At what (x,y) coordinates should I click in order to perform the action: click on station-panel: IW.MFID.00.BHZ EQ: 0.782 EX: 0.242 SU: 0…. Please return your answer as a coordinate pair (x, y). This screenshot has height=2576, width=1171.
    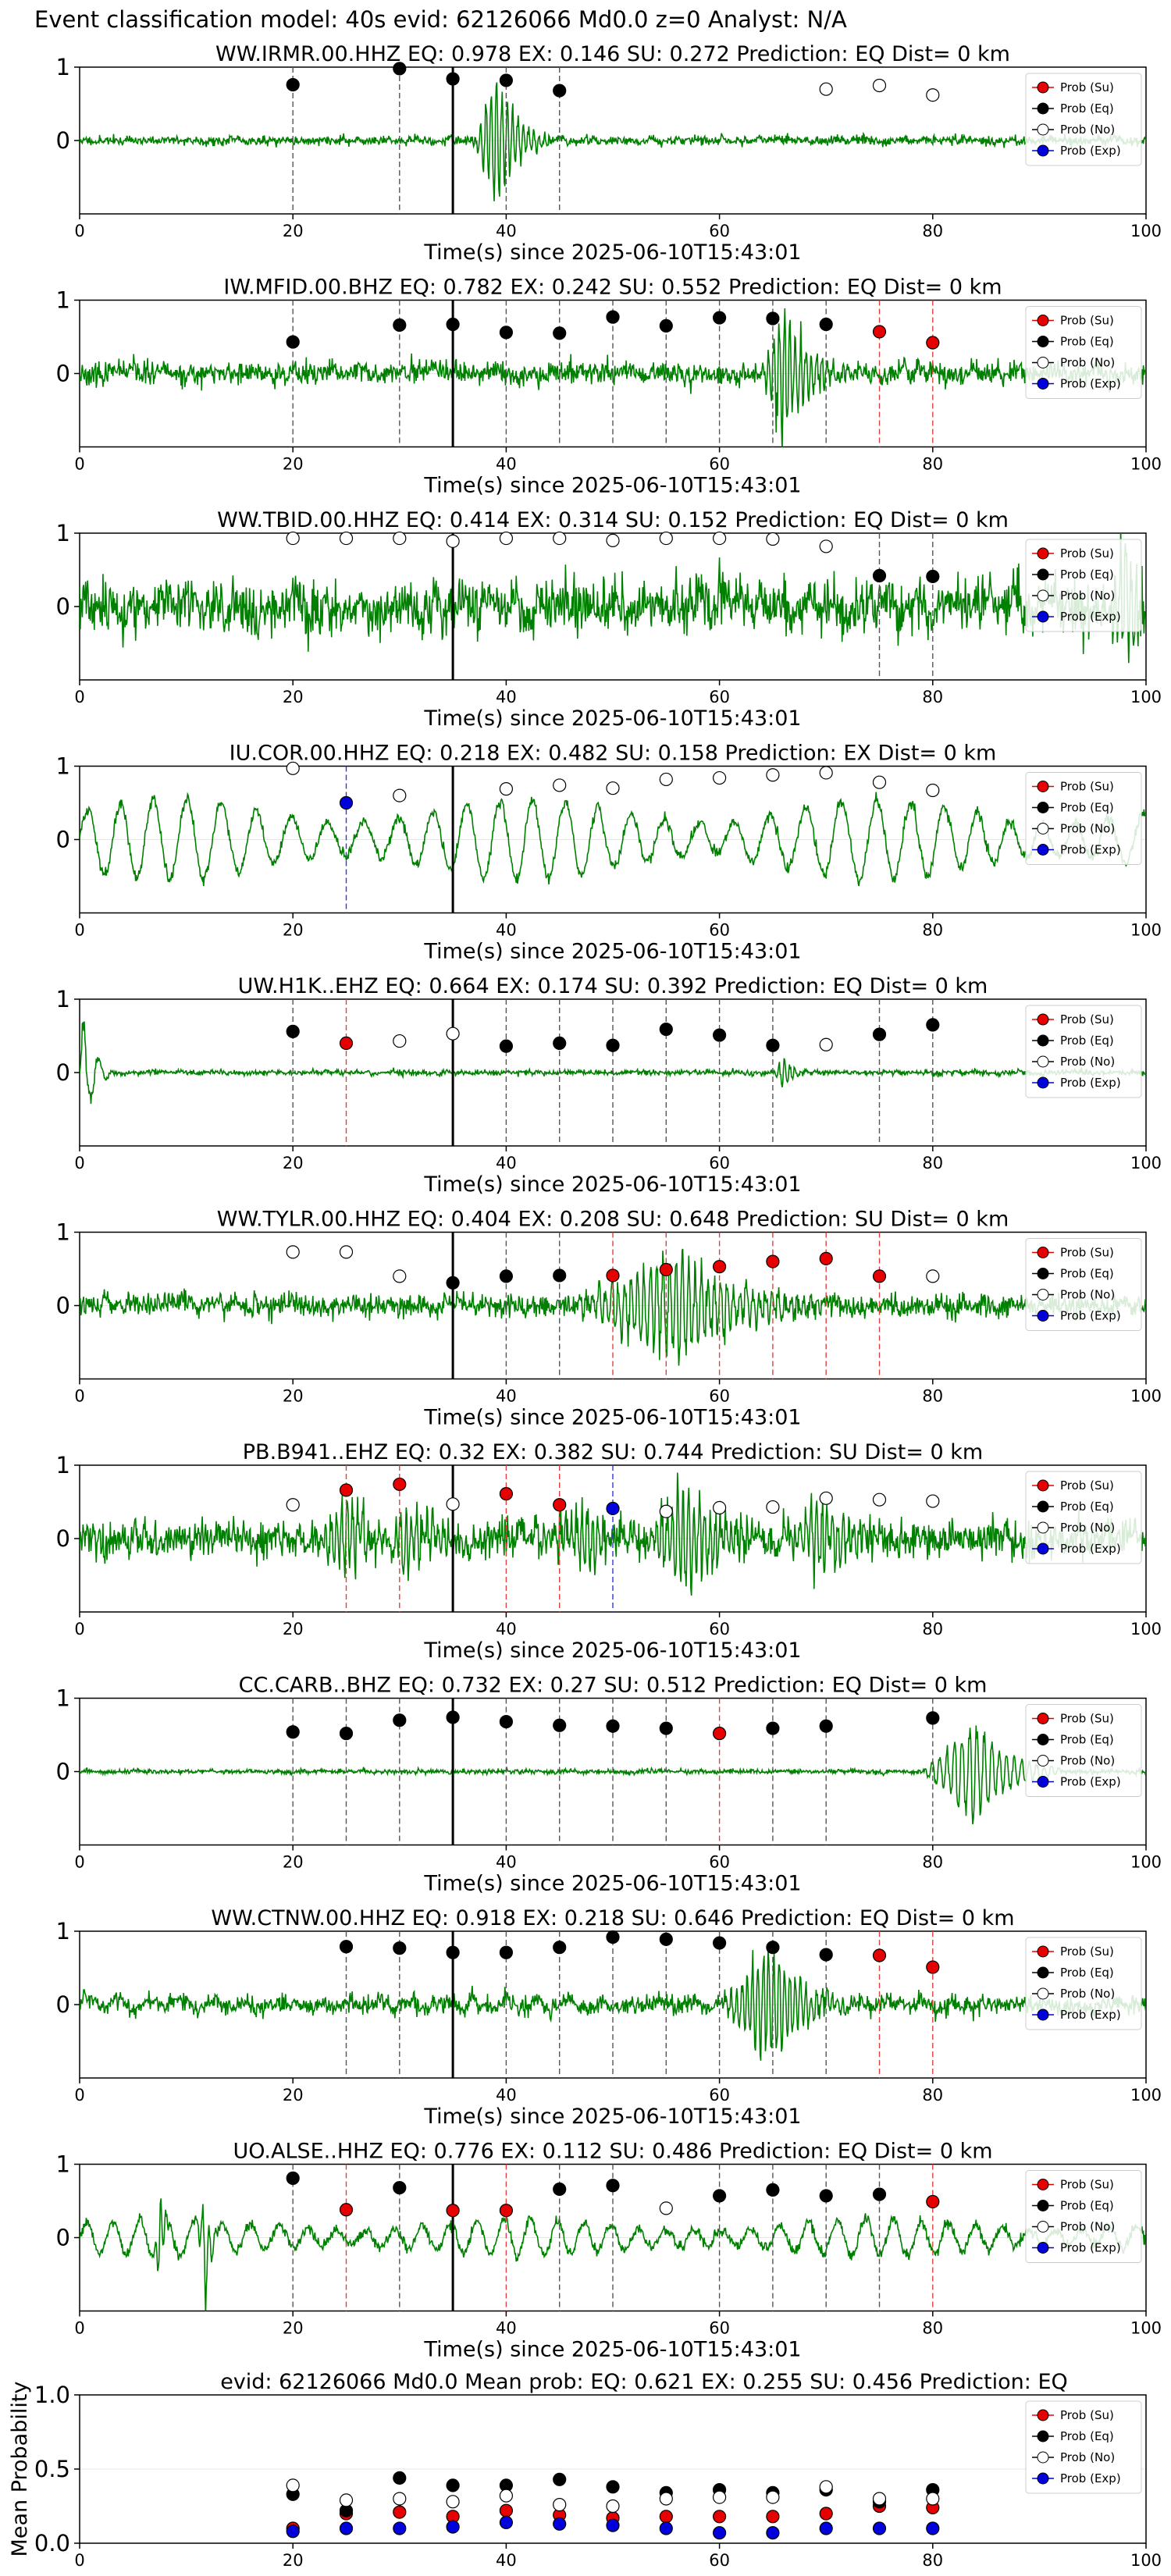
    Looking at the image, I should click on (609, 387).